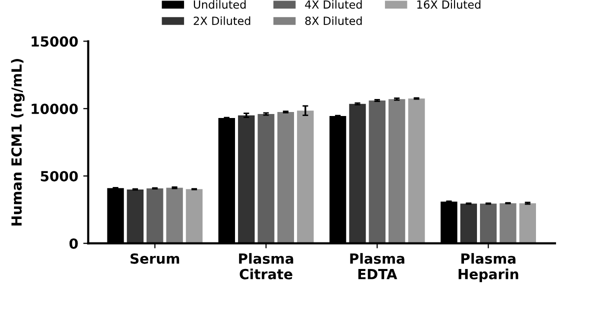 This screenshot has width=600, height=310. Describe the element at coordinates (59, 176) in the screenshot. I see `y-tick-label: 5000` at that location.